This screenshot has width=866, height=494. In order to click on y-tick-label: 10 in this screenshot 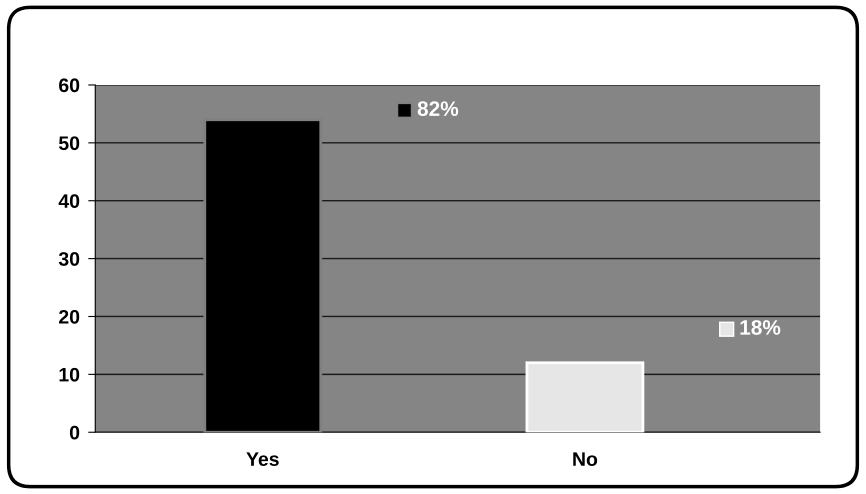, I will do `click(70, 375)`.